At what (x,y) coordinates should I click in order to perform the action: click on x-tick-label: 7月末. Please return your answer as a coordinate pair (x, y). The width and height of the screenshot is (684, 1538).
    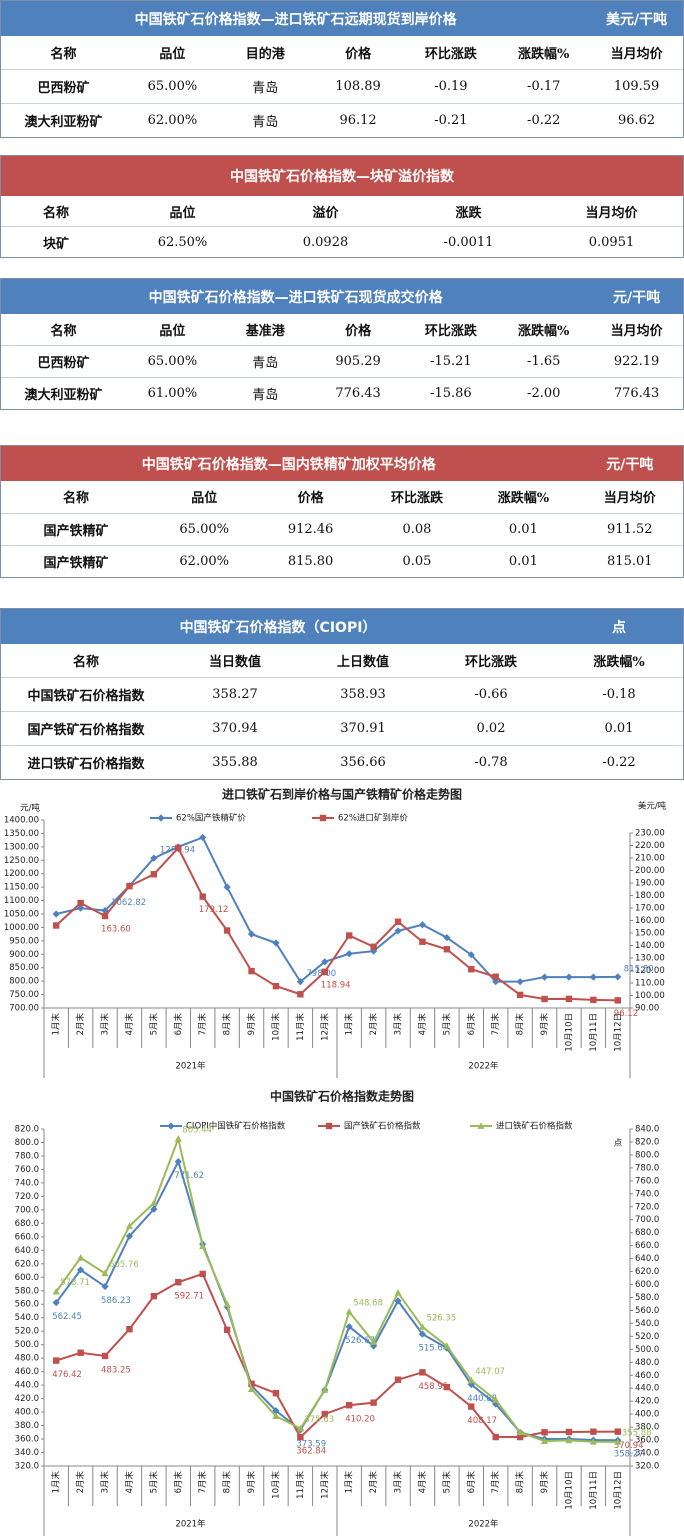
    Looking at the image, I should click on (495, 1024).